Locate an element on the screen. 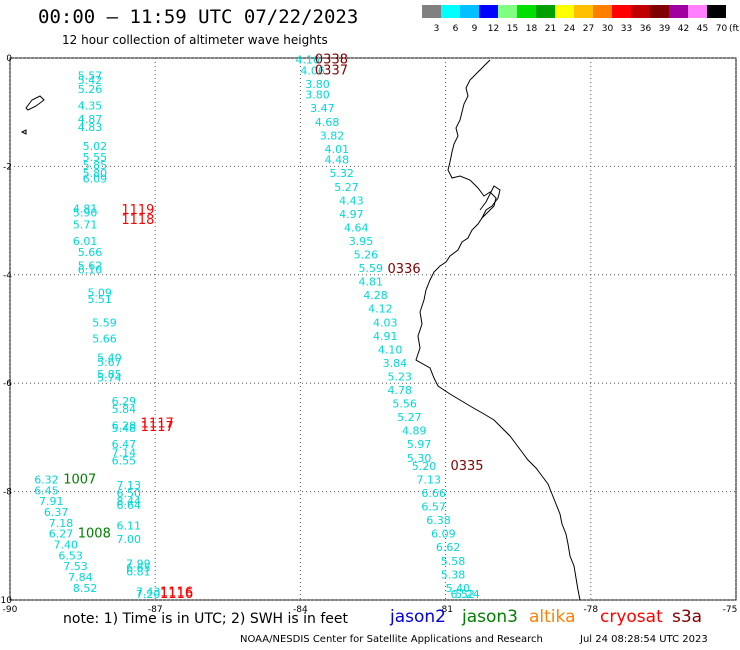  wave-height-value: 7.40 is located at coordinates (66, 545).